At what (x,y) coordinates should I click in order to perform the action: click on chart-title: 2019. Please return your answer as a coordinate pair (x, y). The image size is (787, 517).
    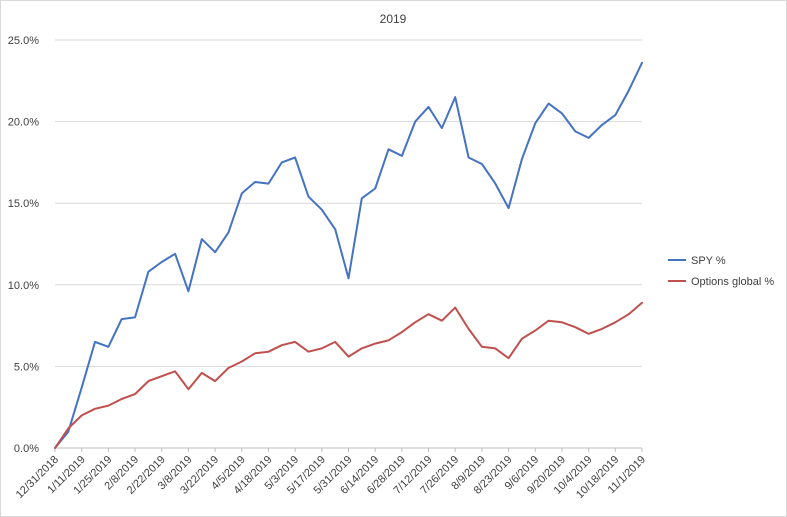
    Looking at the image, I should click on (393, 19).